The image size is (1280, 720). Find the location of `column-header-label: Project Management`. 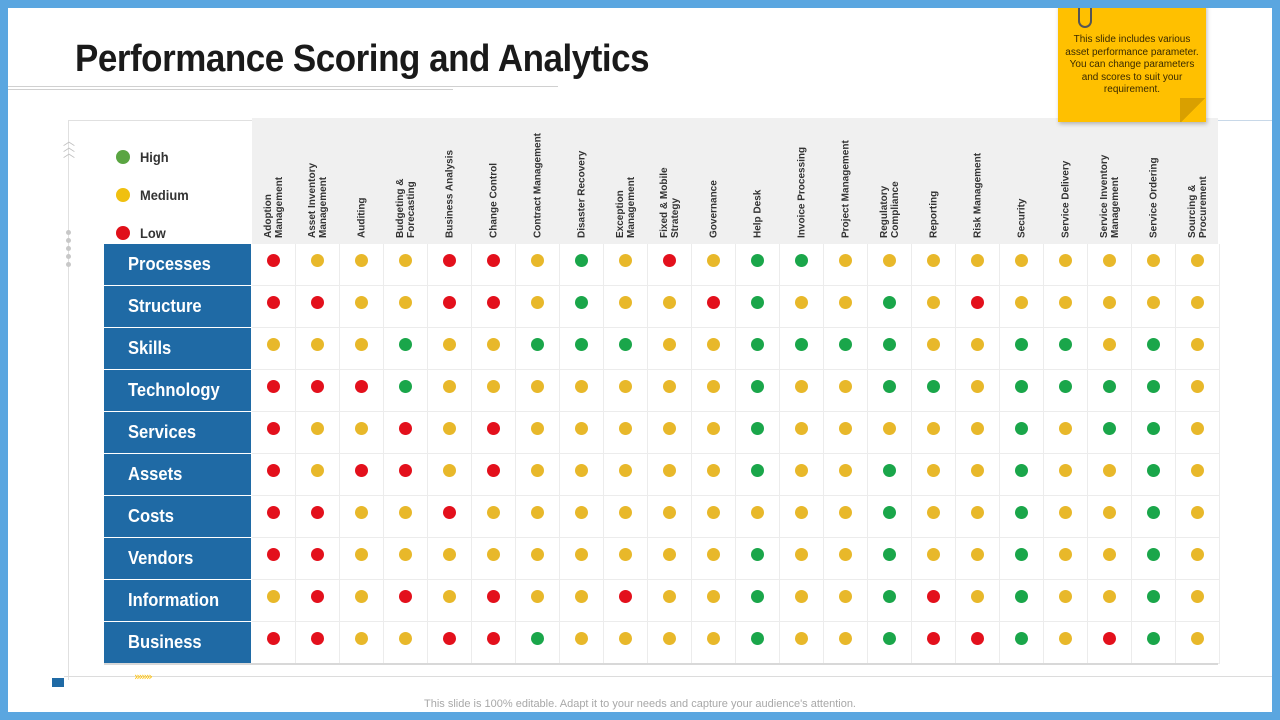

column-header-label: Project Management is located at coordinates (846, 189).